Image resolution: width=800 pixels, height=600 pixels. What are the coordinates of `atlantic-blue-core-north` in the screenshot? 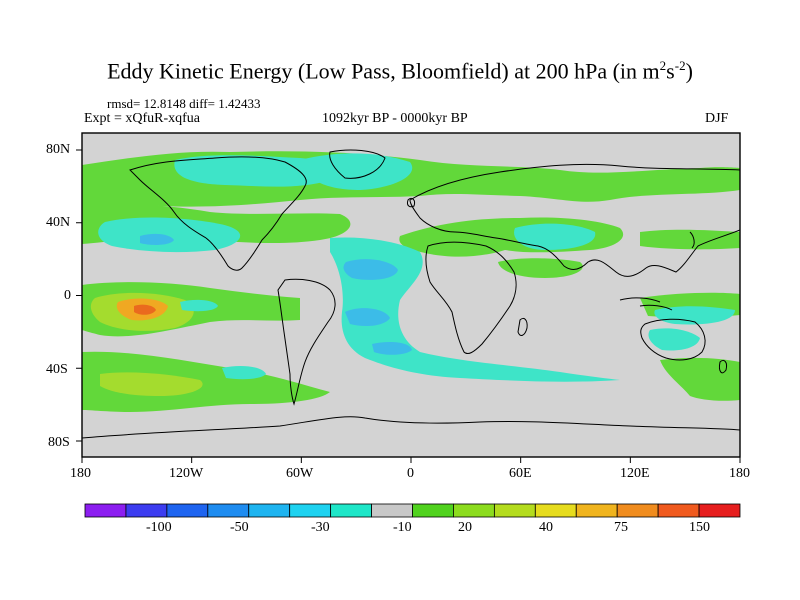 It's located at (370, 269).